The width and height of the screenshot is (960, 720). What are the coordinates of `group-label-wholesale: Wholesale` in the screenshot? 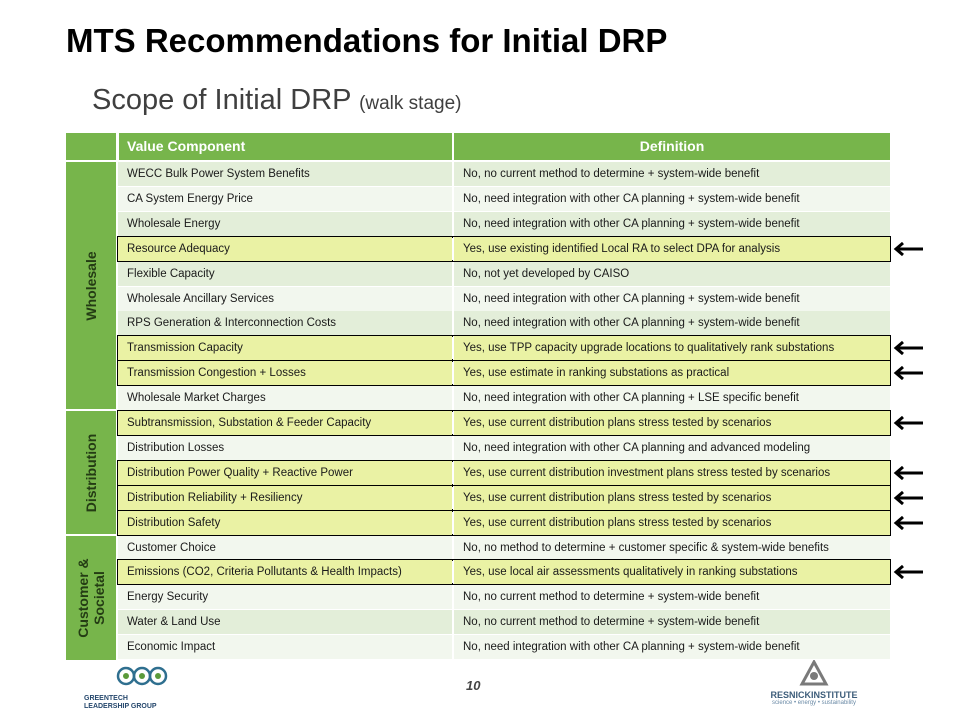 It's located at (91, 285).